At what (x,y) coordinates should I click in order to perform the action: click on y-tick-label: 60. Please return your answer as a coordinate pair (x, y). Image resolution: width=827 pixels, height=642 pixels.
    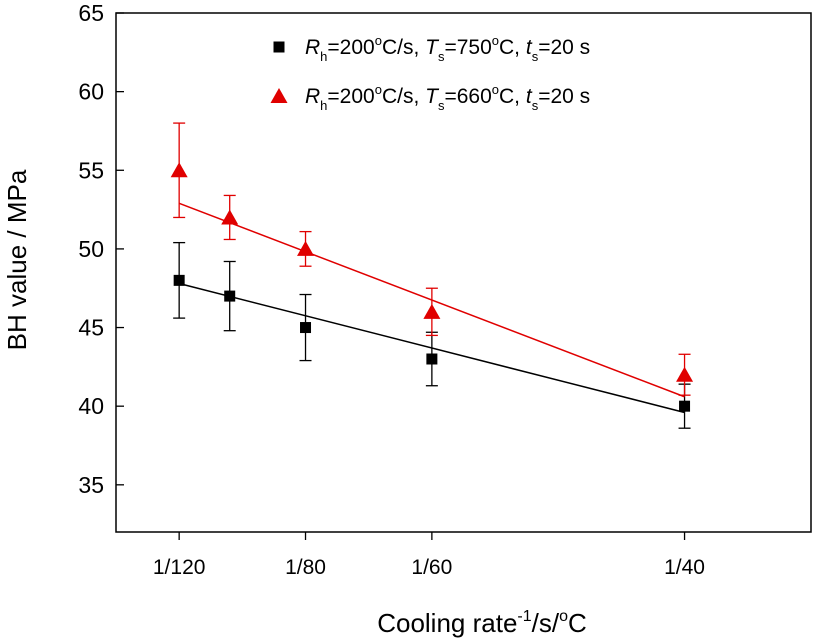
    Looking at the image, I should click on (91, 92).